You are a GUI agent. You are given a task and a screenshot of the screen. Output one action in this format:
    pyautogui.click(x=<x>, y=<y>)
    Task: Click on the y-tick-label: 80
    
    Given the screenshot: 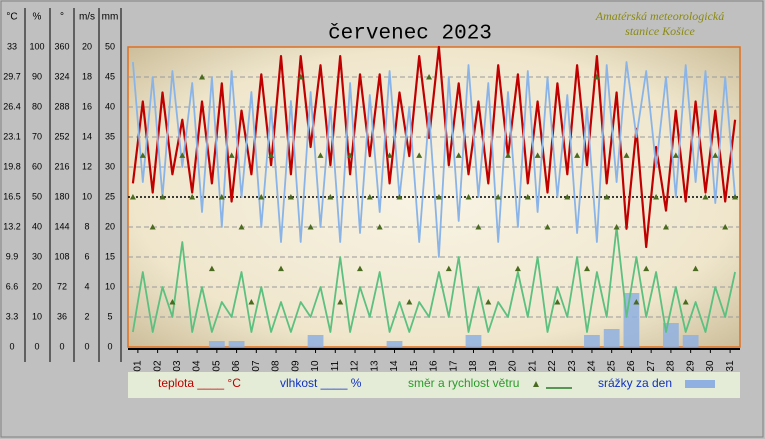 What is the action you would take?
    pyautogui.click(x=37, y=106)
    